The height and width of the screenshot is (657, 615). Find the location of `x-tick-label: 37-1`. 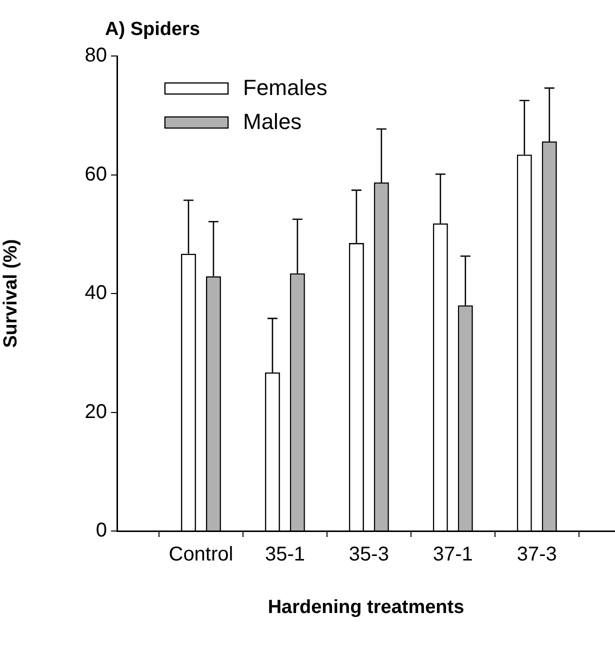

x-tick-label: 37-1 is located at coordinates (452, 555).